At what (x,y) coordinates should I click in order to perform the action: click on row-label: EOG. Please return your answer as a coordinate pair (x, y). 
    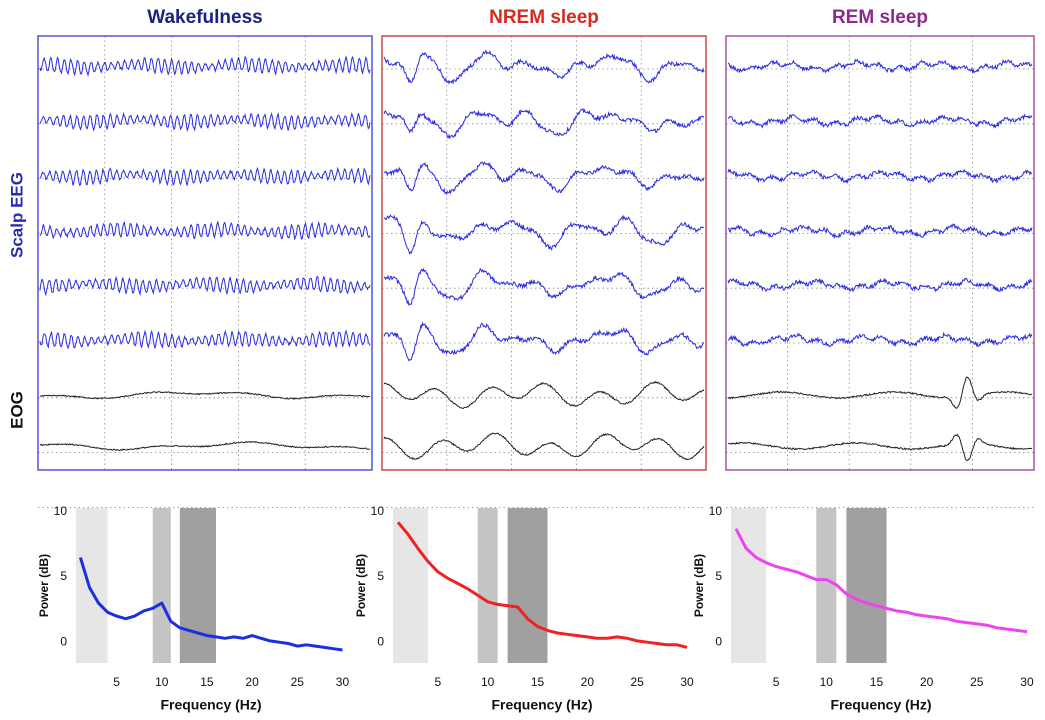
    Looking at the image, I should click on (16, 410).